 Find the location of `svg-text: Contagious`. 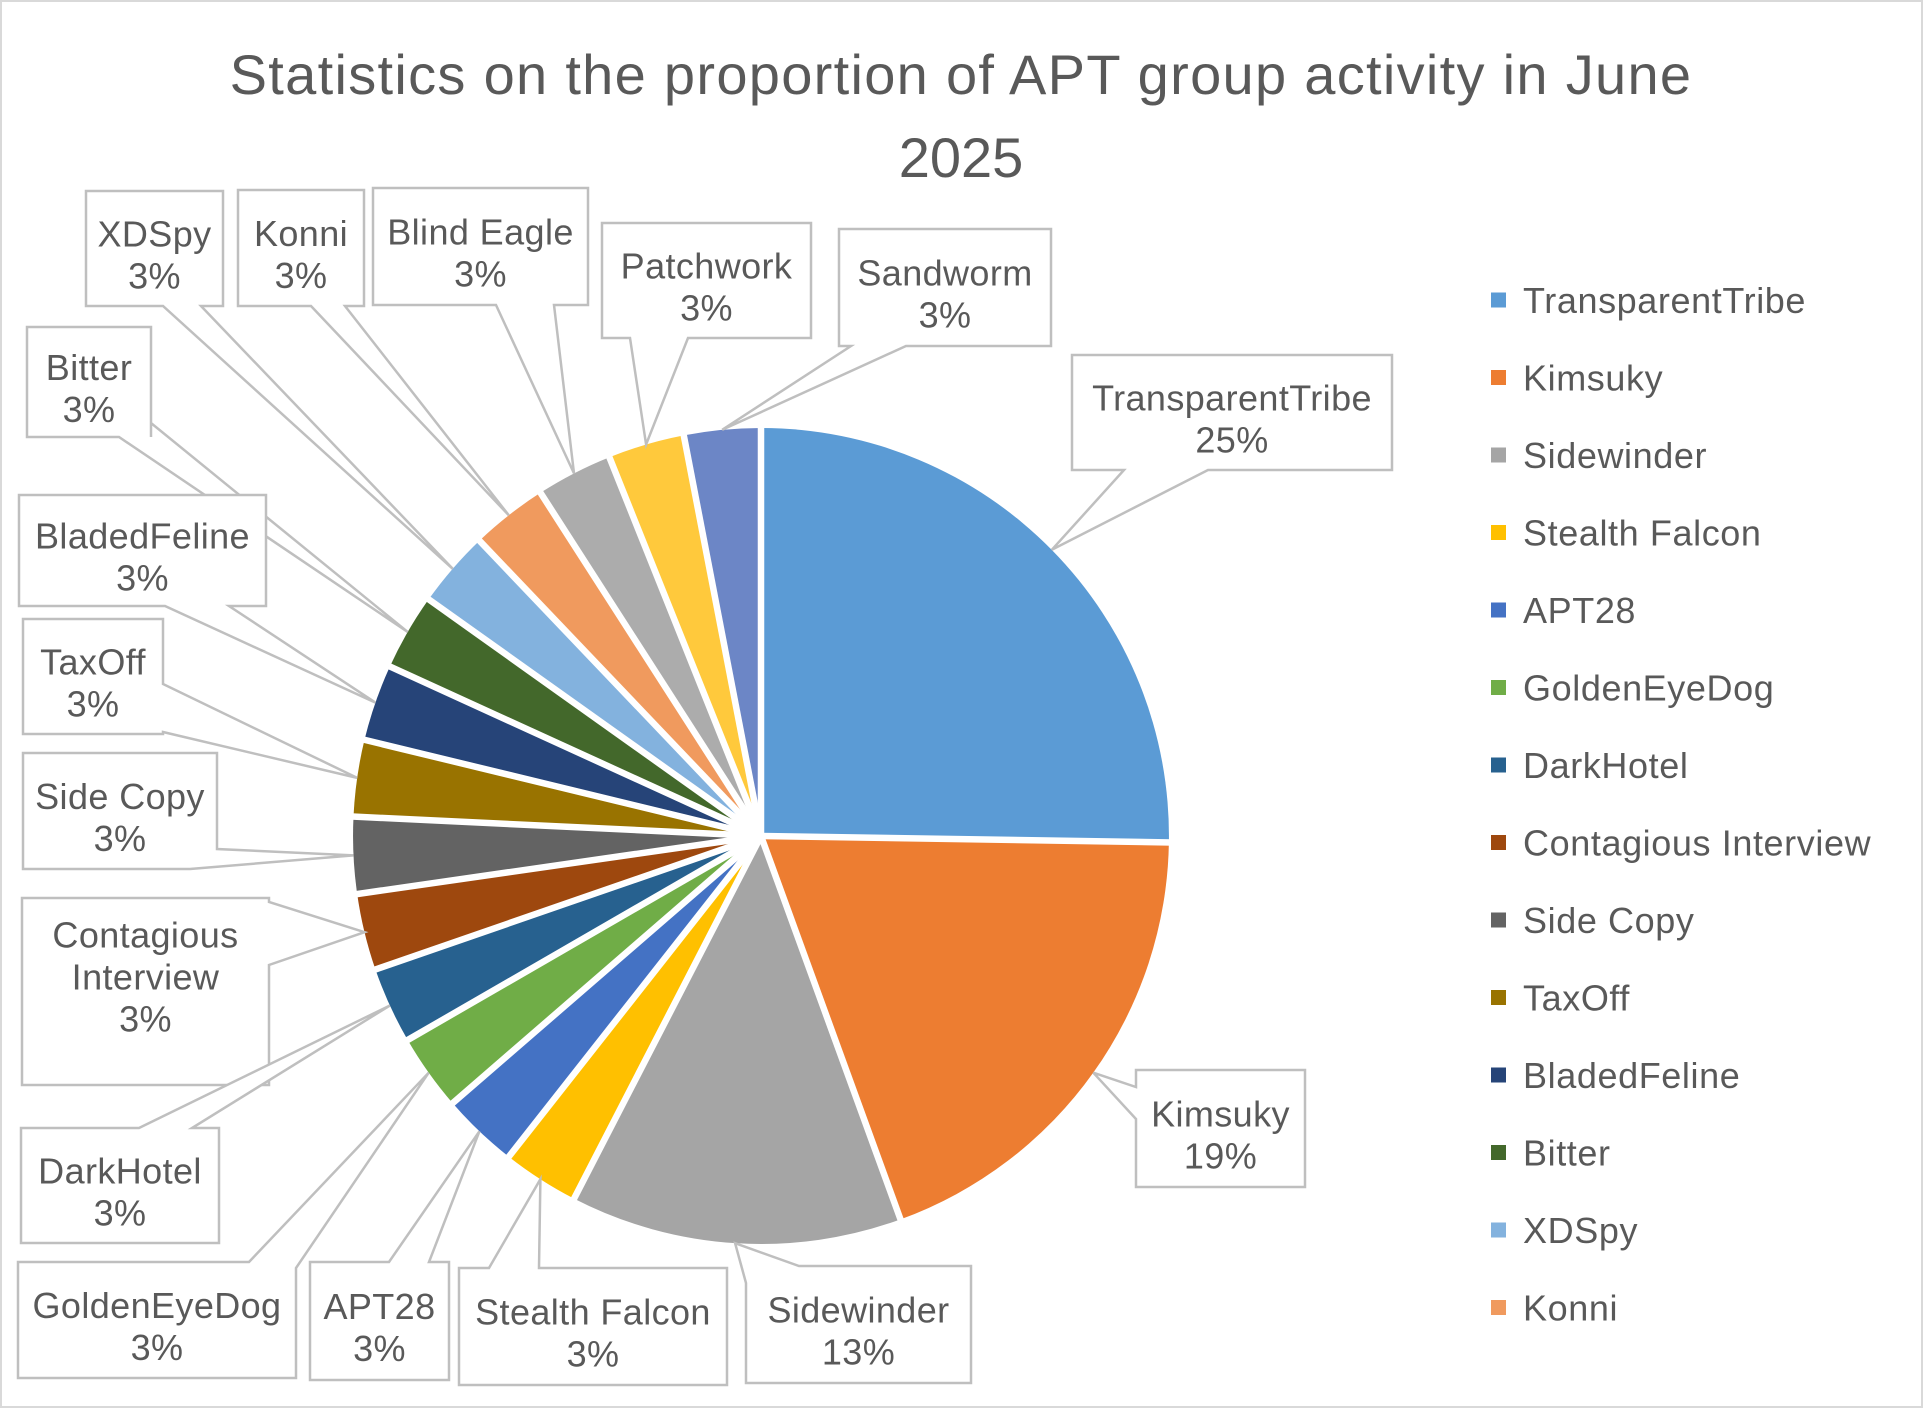

svg-text: Contagious is located at coordinates (145, 935).